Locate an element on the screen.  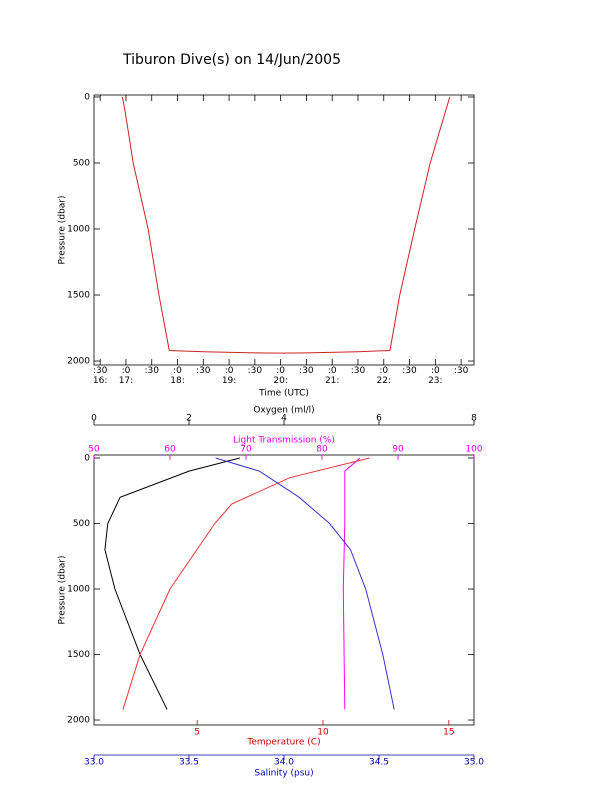
x-tick-label: 60 is located at coordinates (170, 450).